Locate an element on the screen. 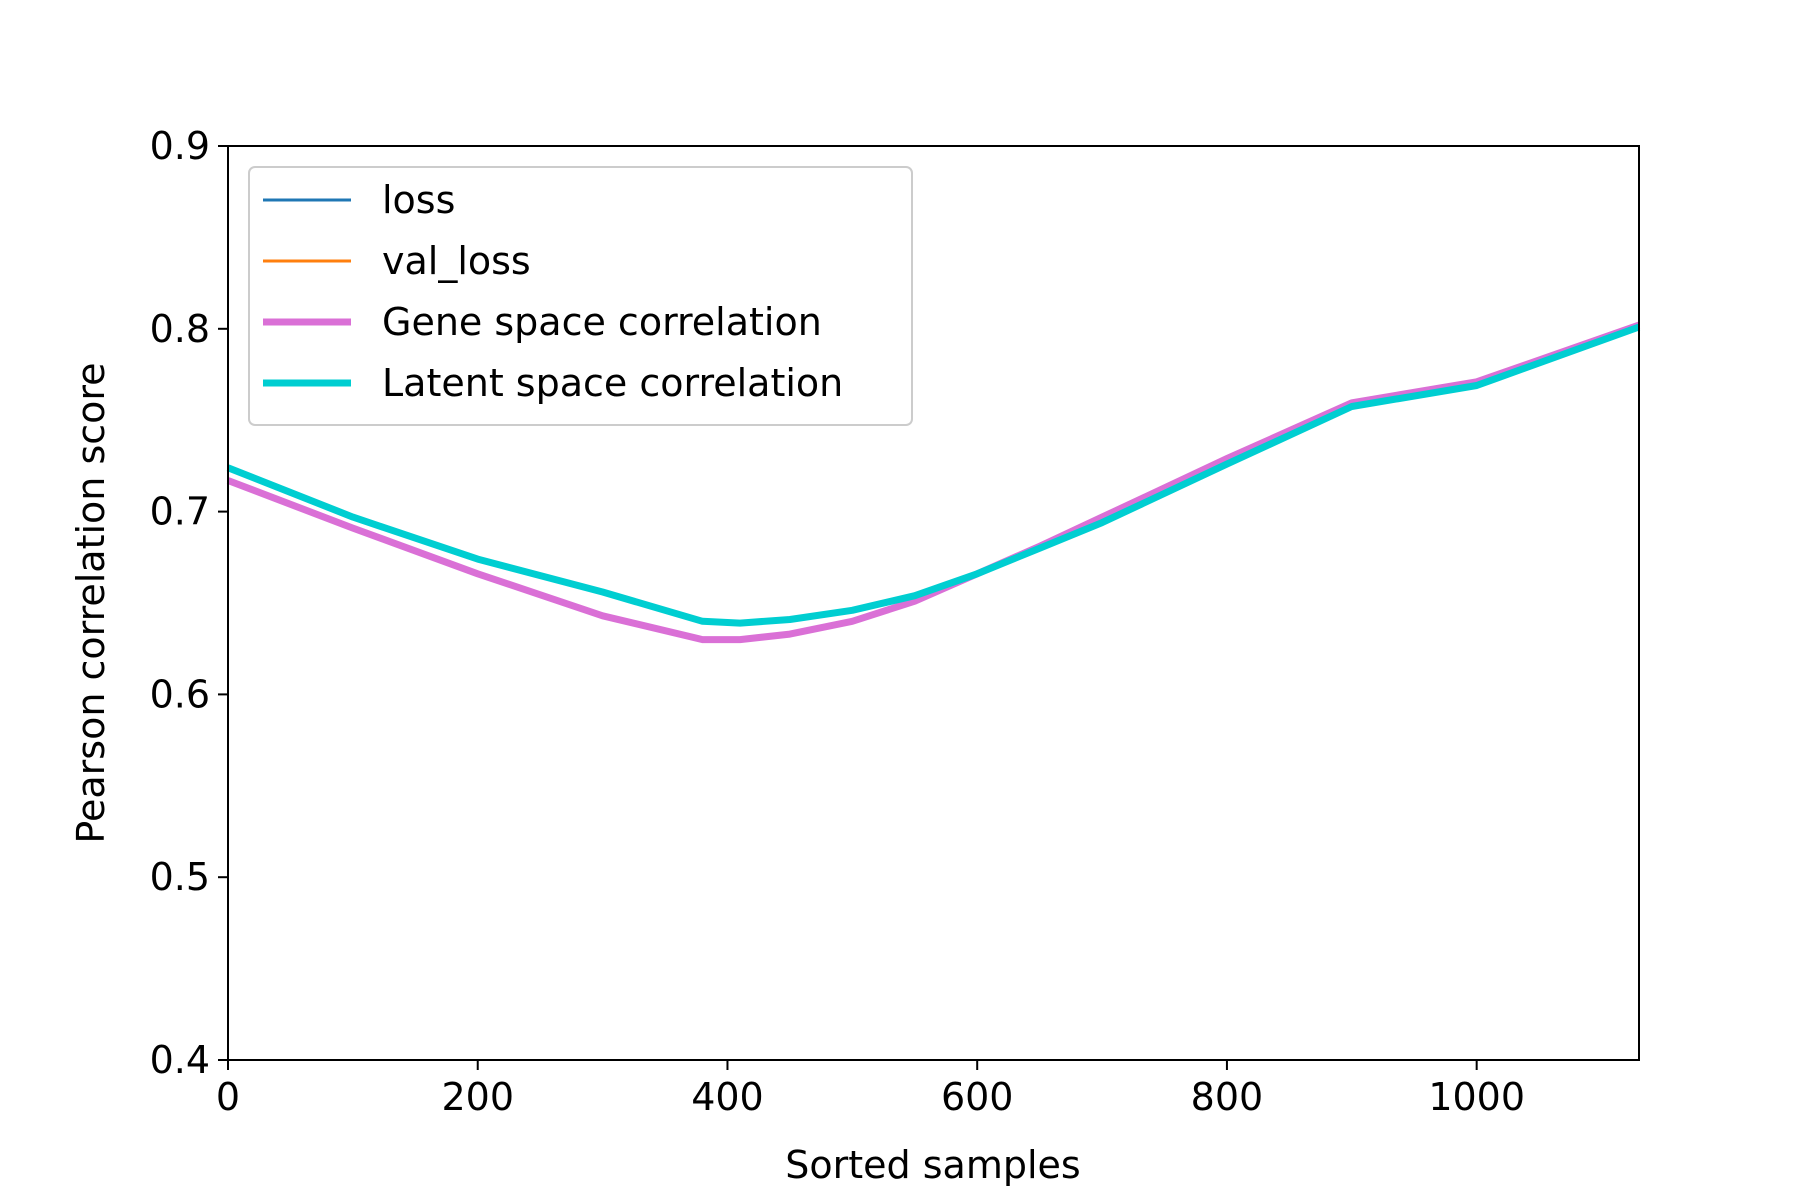  legend-label-val-loss: val_loss is located at coordinates (456, 261).